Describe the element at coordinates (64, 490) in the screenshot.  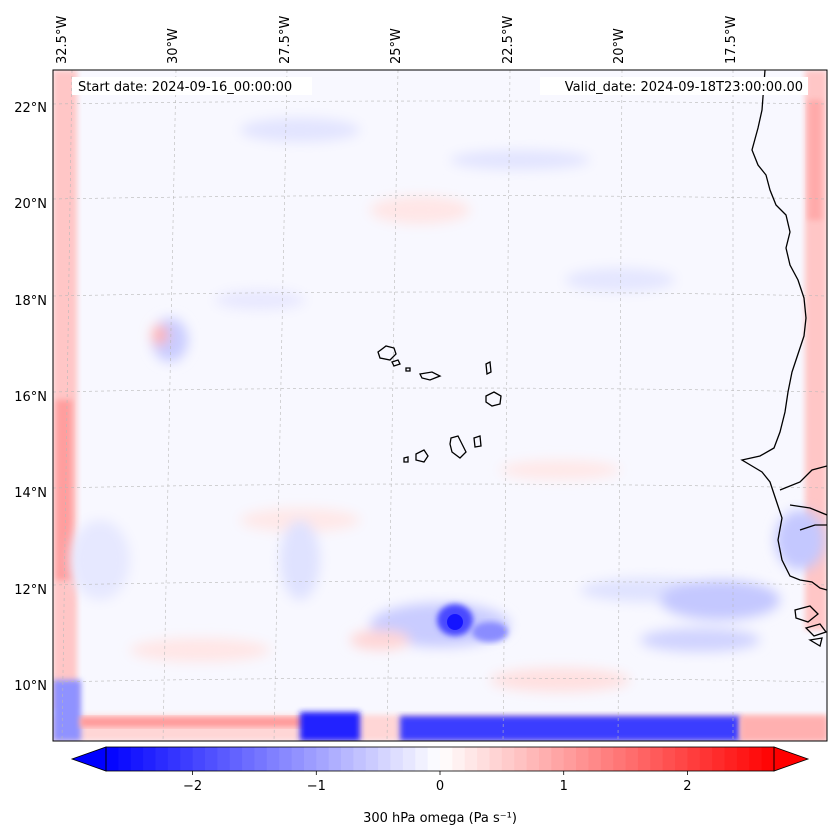
I see `west-boundary-core` at that location.